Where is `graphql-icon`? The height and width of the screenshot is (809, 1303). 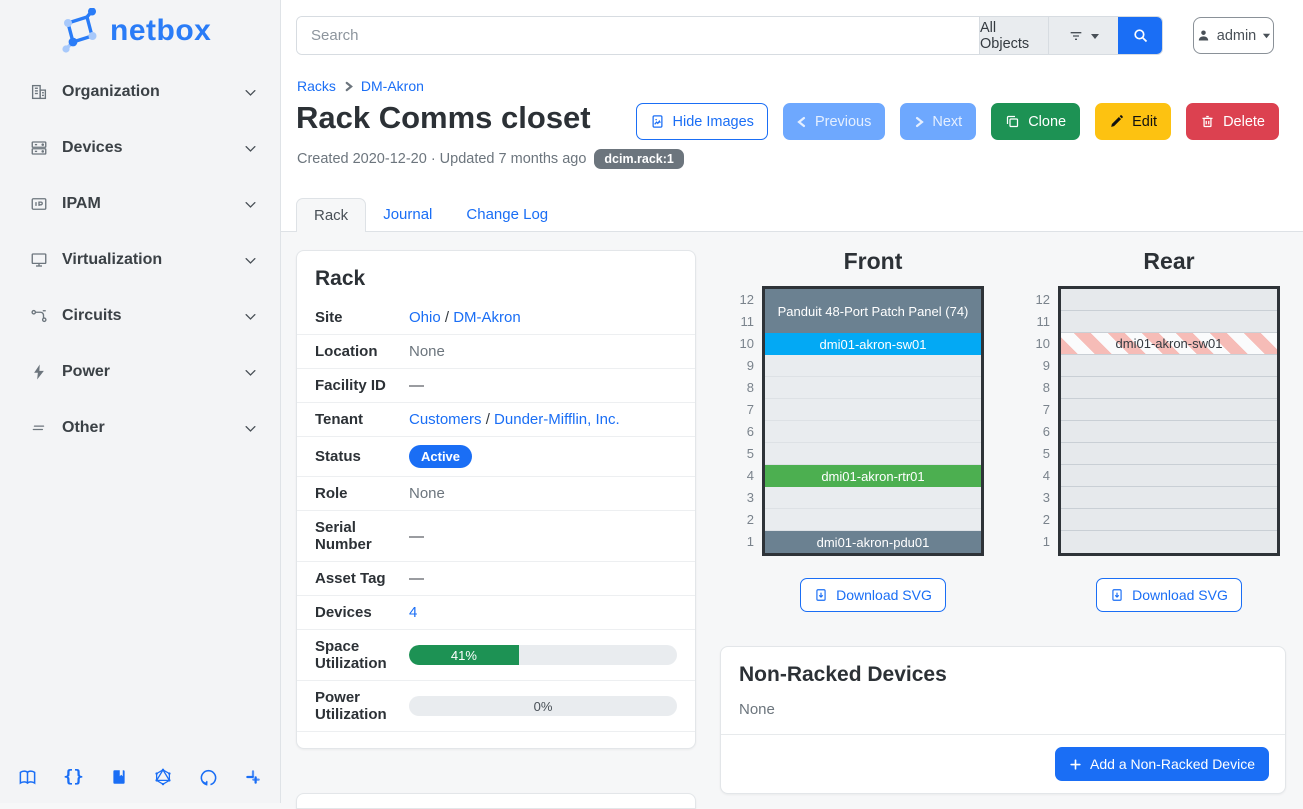
graphql-icon is located at coordinates (163, 777).